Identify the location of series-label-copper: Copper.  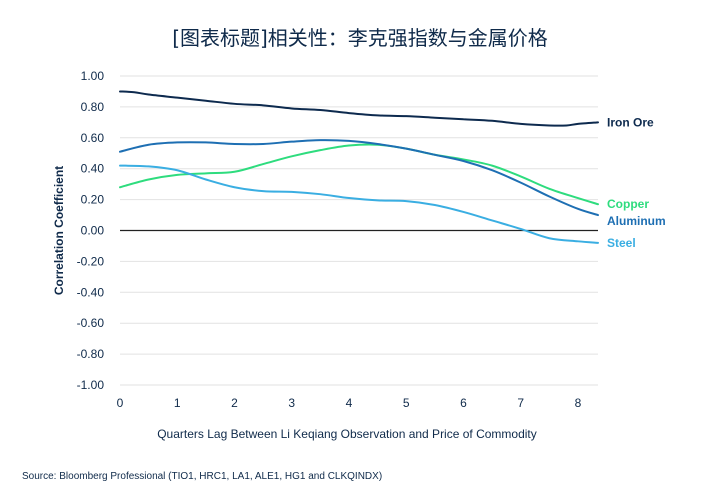
(628, 204).